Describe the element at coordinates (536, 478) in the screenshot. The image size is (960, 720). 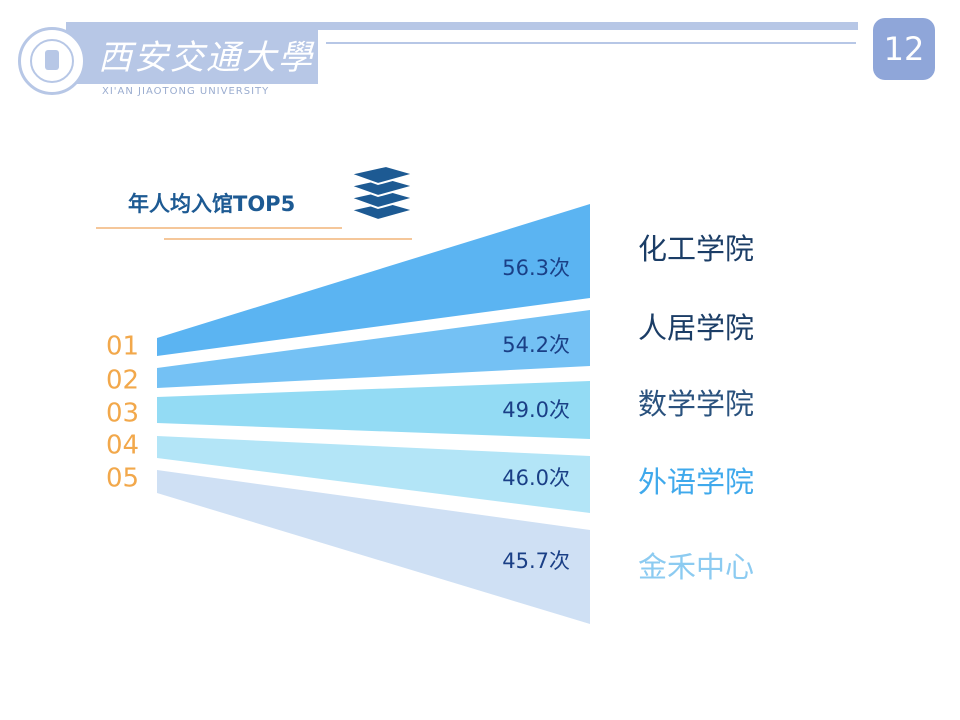
I see `value-label-4: 46.0次` at that location.